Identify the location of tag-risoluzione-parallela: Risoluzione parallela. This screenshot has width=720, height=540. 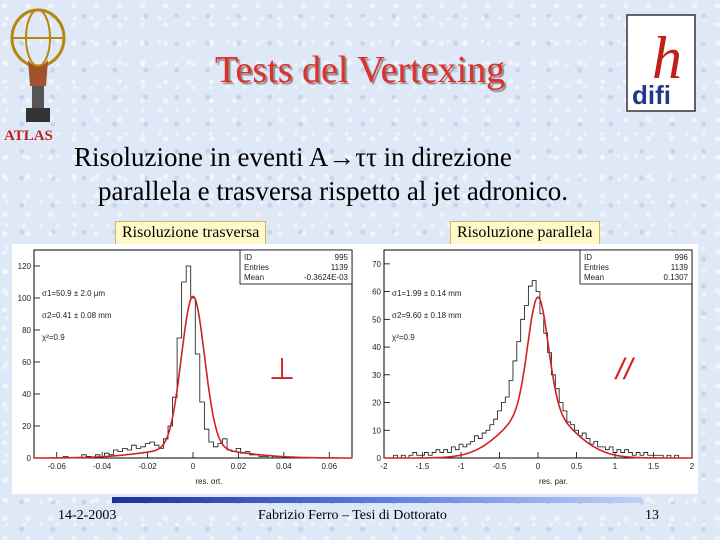
(525, 233).